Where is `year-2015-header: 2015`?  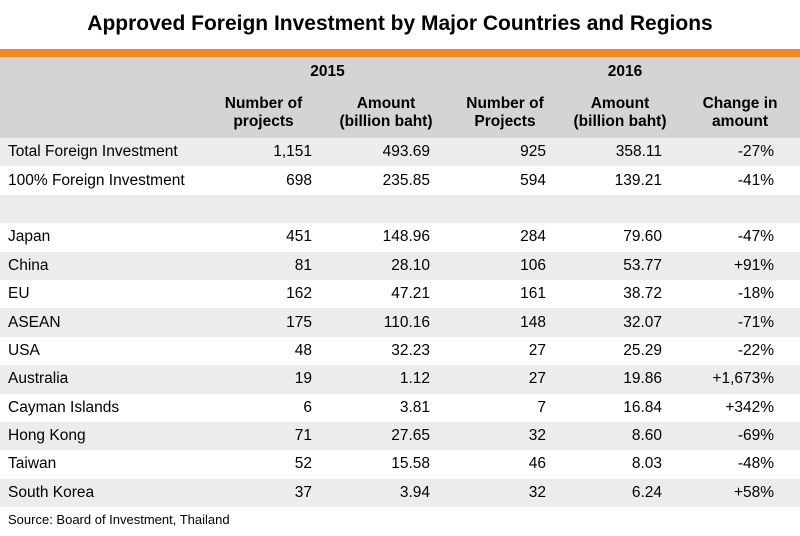
year-2015-header: 2015 is located at coordinates (328, 72).